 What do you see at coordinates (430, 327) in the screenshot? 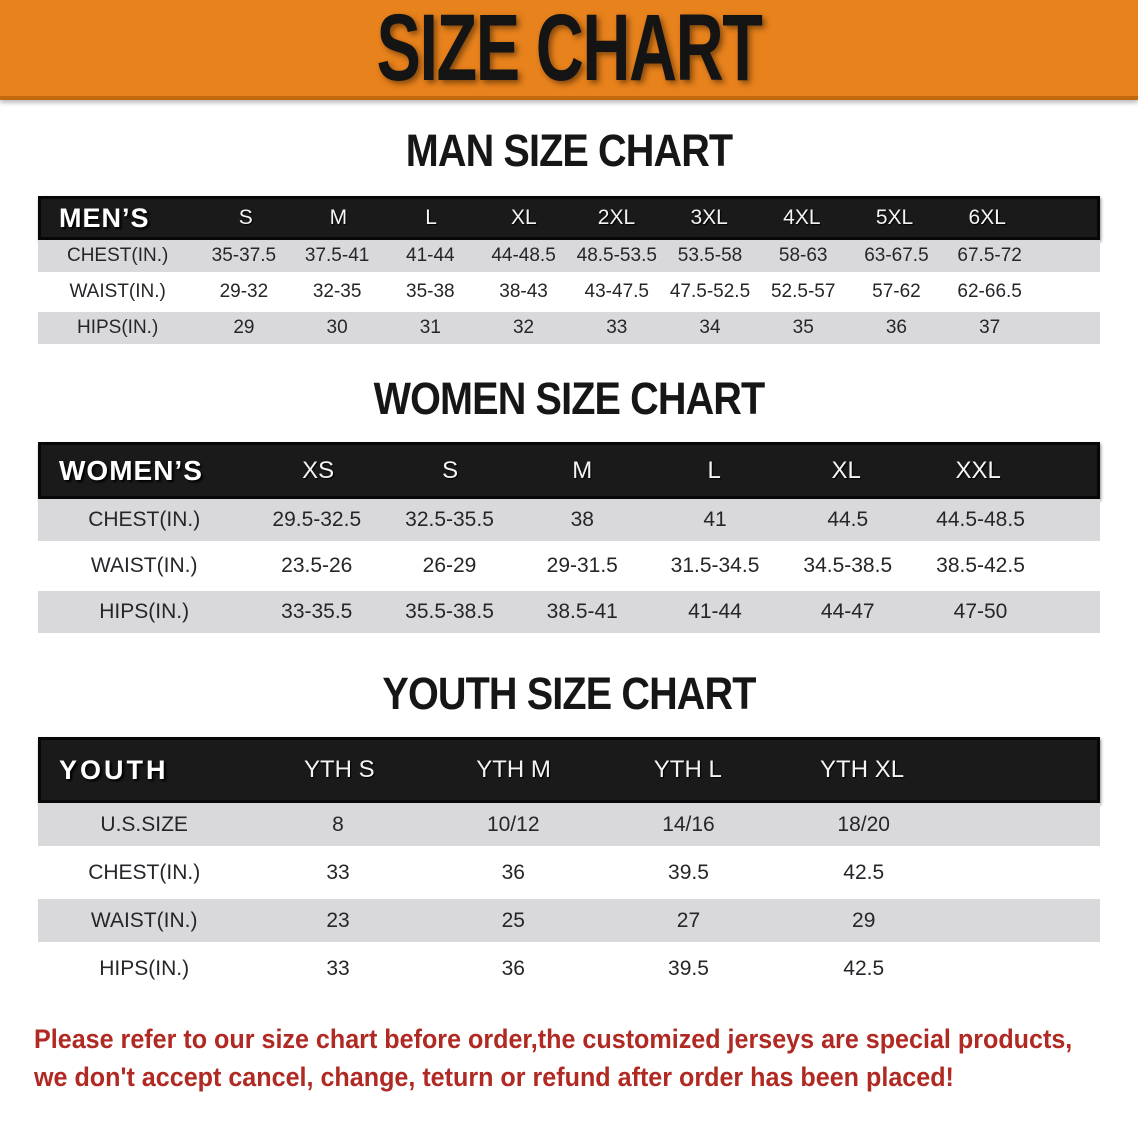
I see `size-value-cell: 31` at bounding box center [430, 327].